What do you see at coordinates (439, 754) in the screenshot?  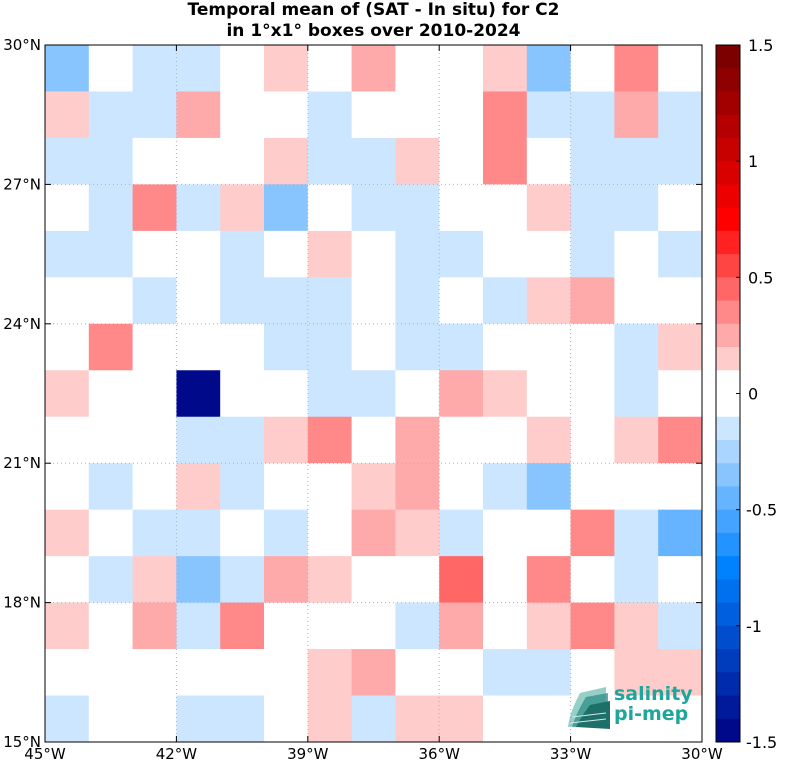 I see `x-tick-label: 36°W` at bounding box center [439, 754].